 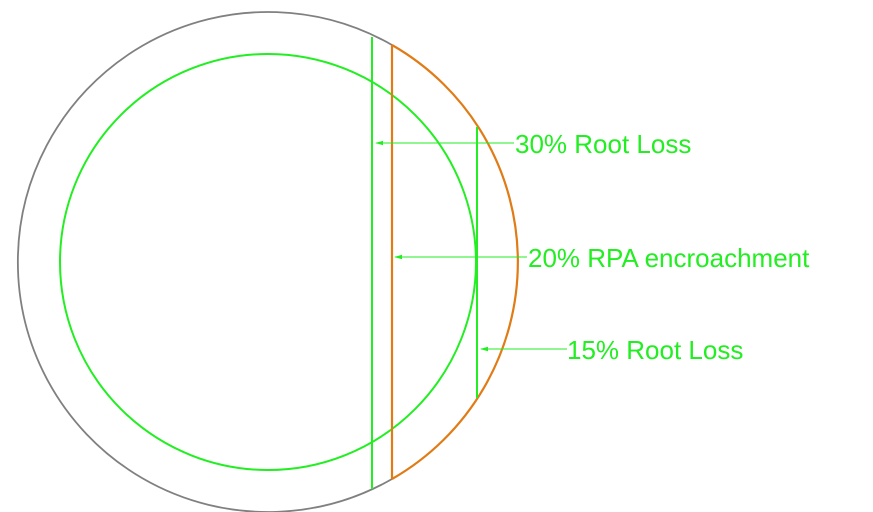 What do you see at coordinates (398, 257) in the screenshot?
I see `arrowhead-rpa-encroachment` at bounding box center [398, 257].